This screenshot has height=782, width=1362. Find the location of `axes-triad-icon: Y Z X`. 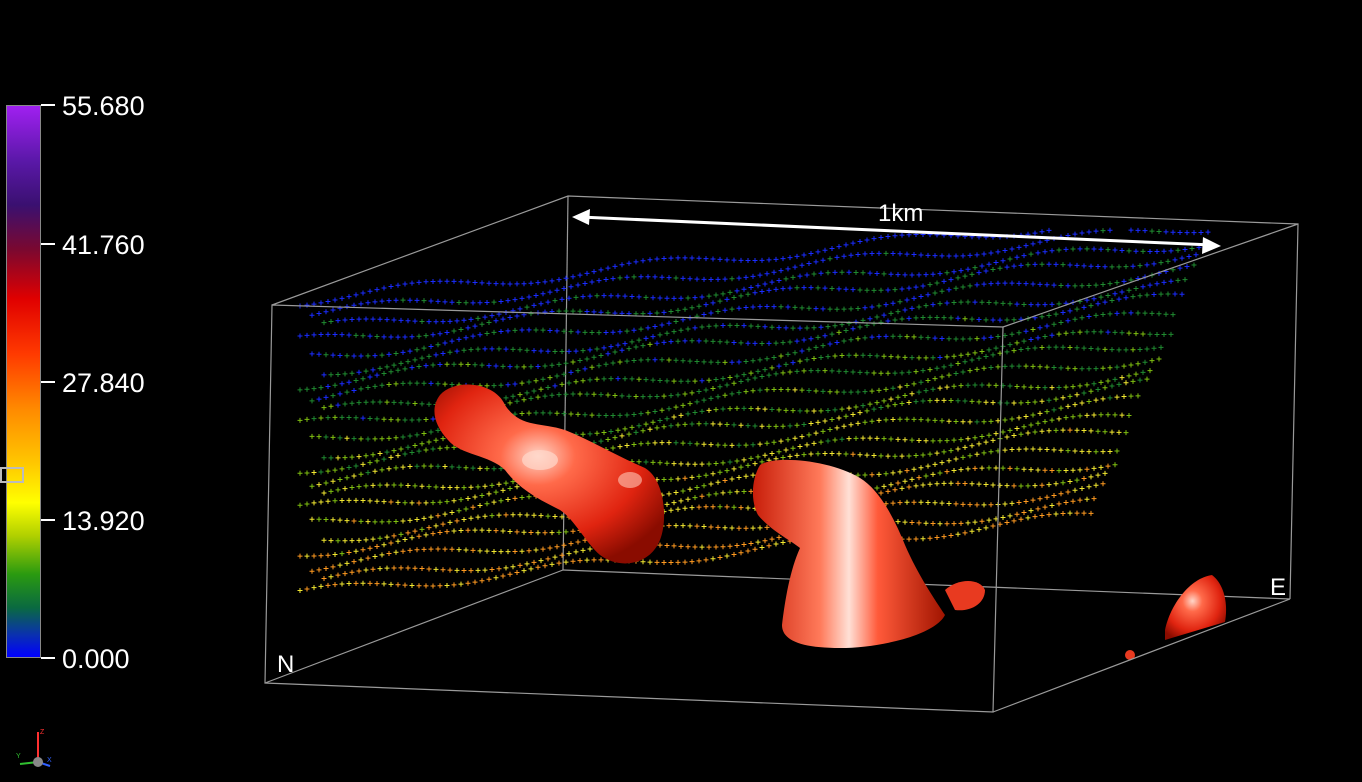

axes-triad-icon: Y Z X is located at coordinates (34, 748).